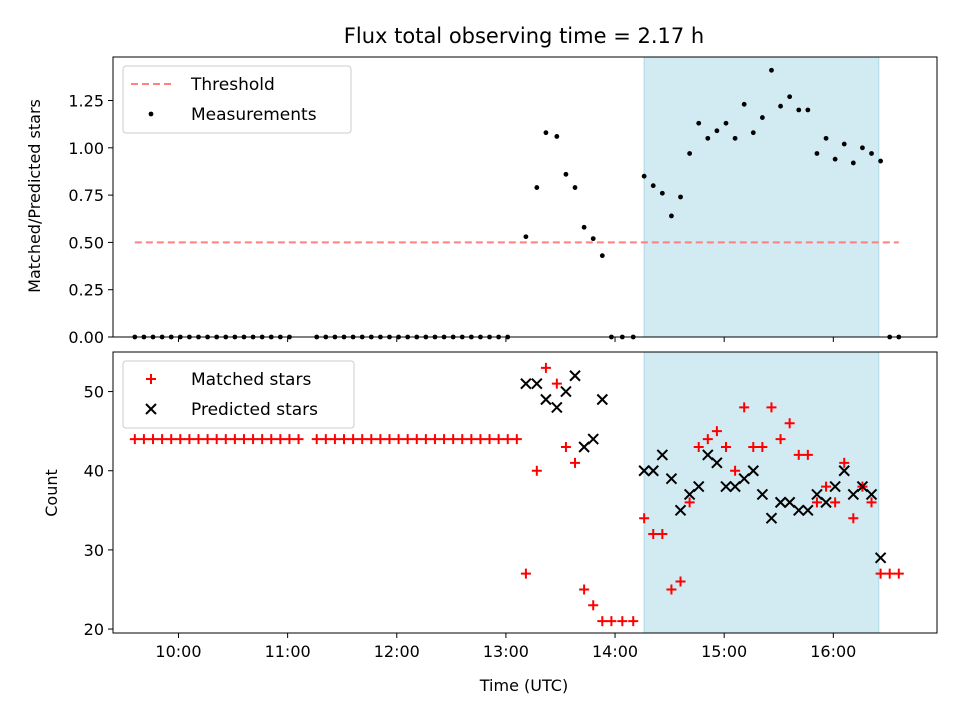 This screenshot has width=960, height=720. I want to click on top-y-tick-label: 0.50, so click(86, 242).